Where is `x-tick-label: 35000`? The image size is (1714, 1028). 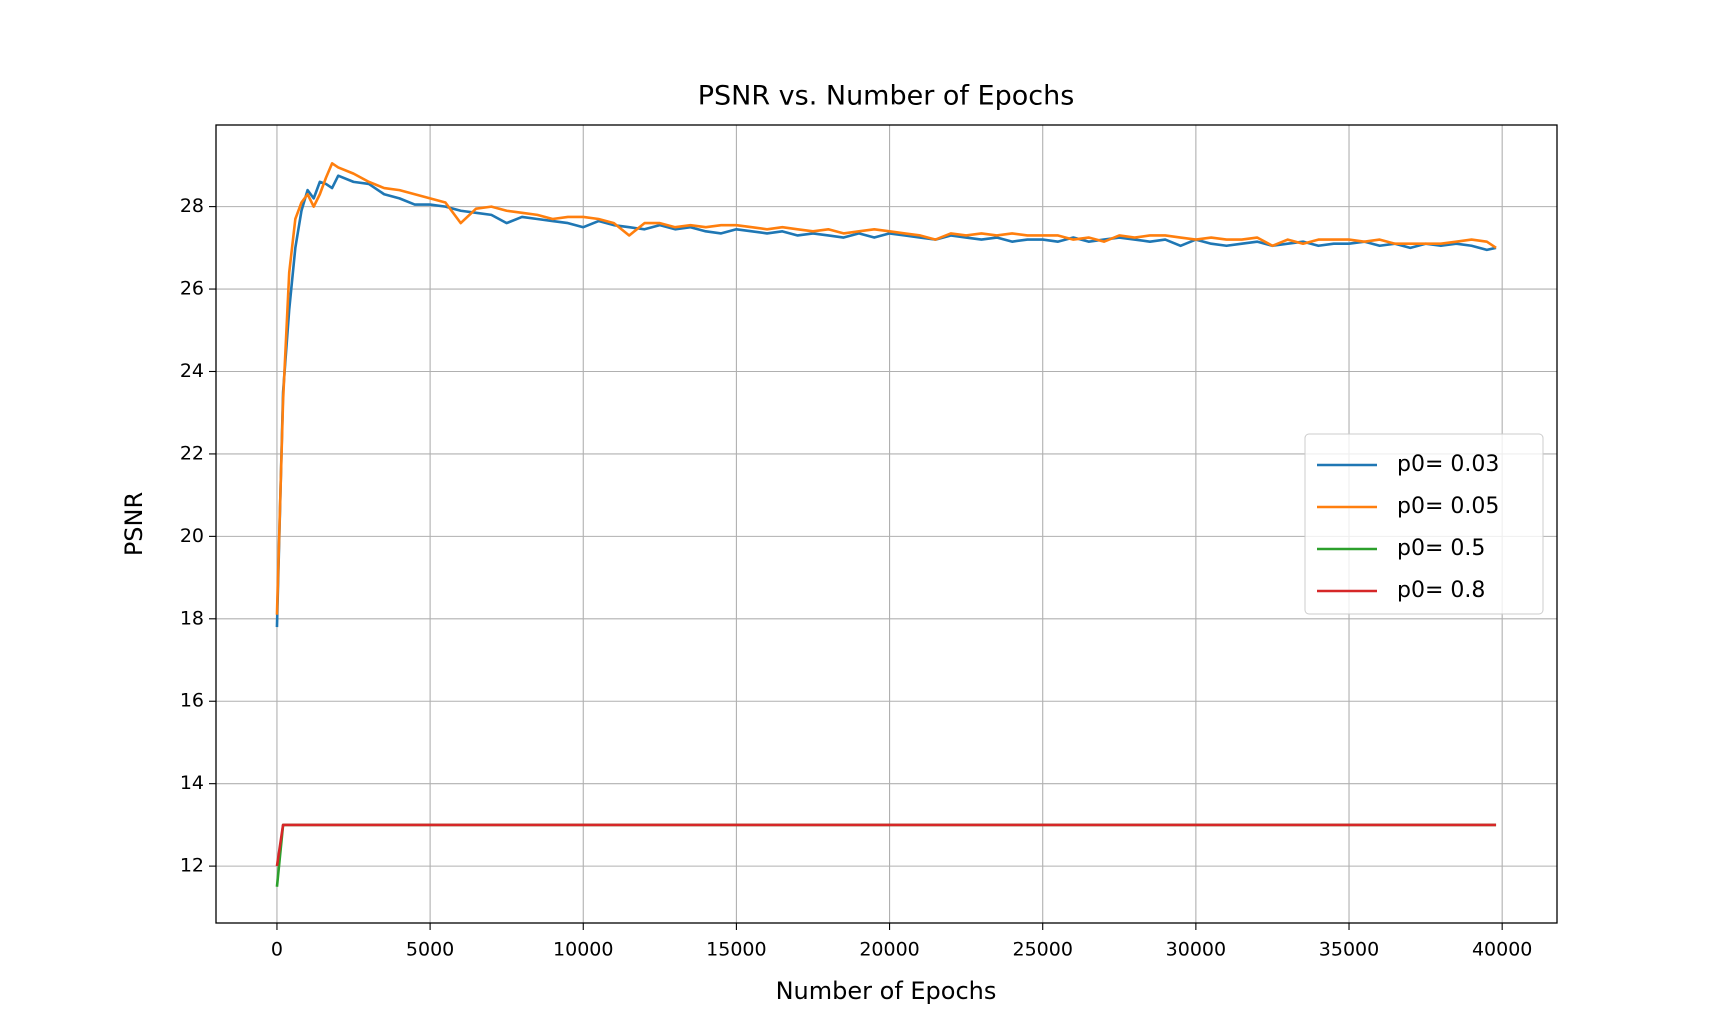 x-tick-label: 35000 is located at coordinates (1349, 950).